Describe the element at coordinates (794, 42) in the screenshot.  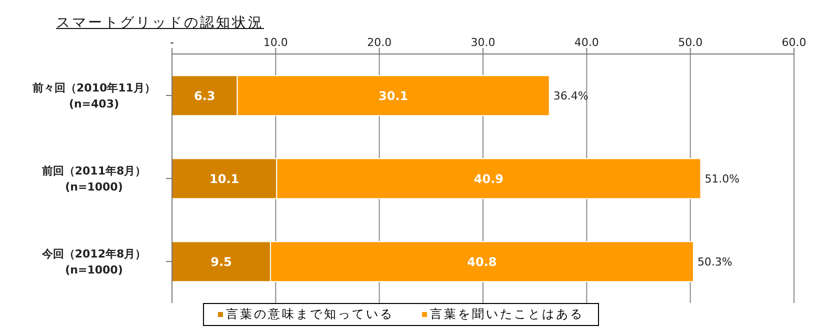
I see `x-tick-label: 60.0` at that location.